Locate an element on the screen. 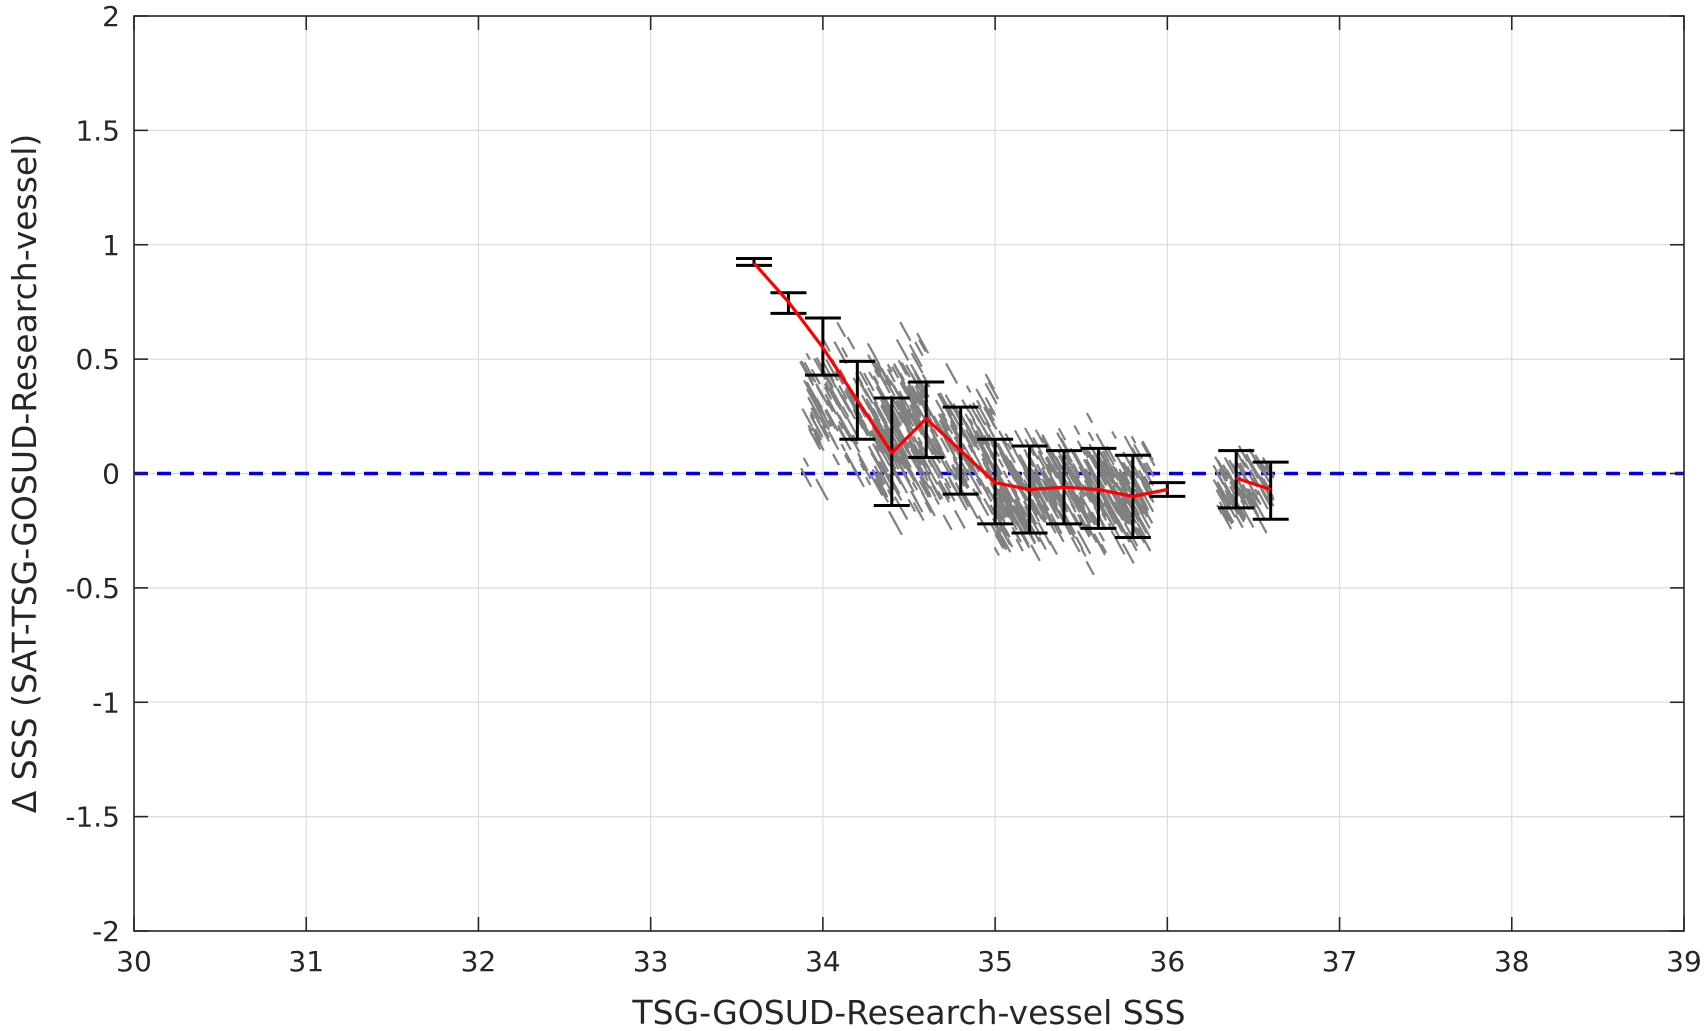 The height and width of the screenshot is (1031, 1706). y-tick-label: -0.5 is located at coordinates (92, 588).